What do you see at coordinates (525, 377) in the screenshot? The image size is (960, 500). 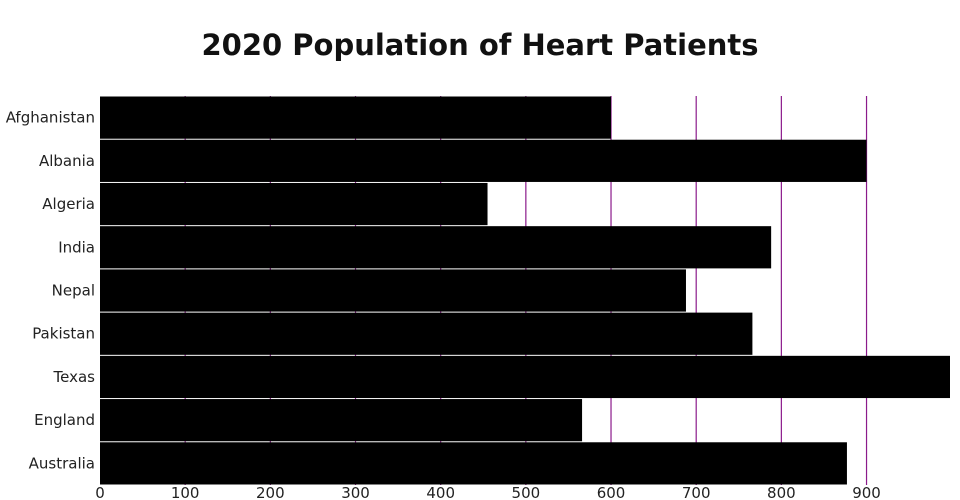 I see `bar-texas` at bounding box center [525, 377].